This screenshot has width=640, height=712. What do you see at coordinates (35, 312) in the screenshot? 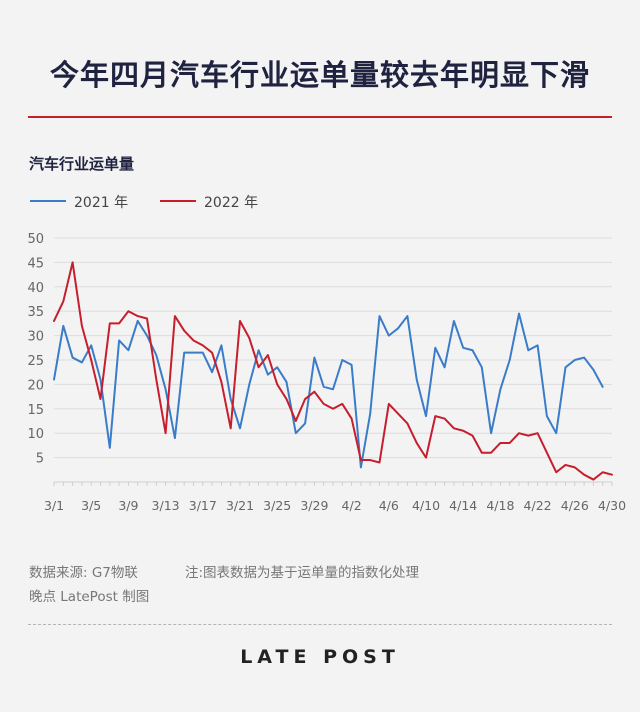
I see `y-tick-label-35: 35` at bounding box center [35, 312].